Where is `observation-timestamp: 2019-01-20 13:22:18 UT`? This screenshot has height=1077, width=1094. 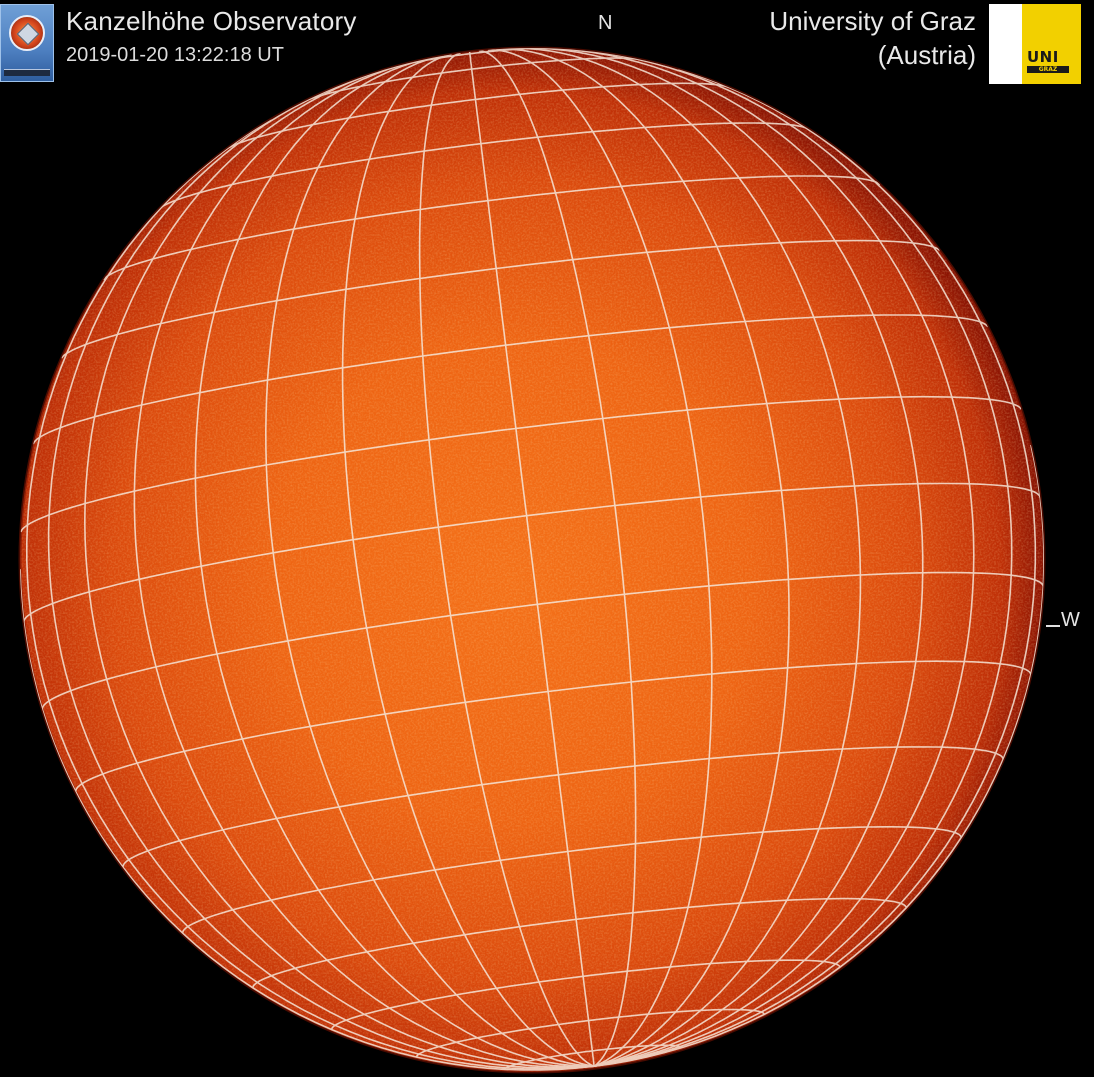
observation-timestamp: 2019-01-20 13:22:18 UT is located at coordinates (175, 55).